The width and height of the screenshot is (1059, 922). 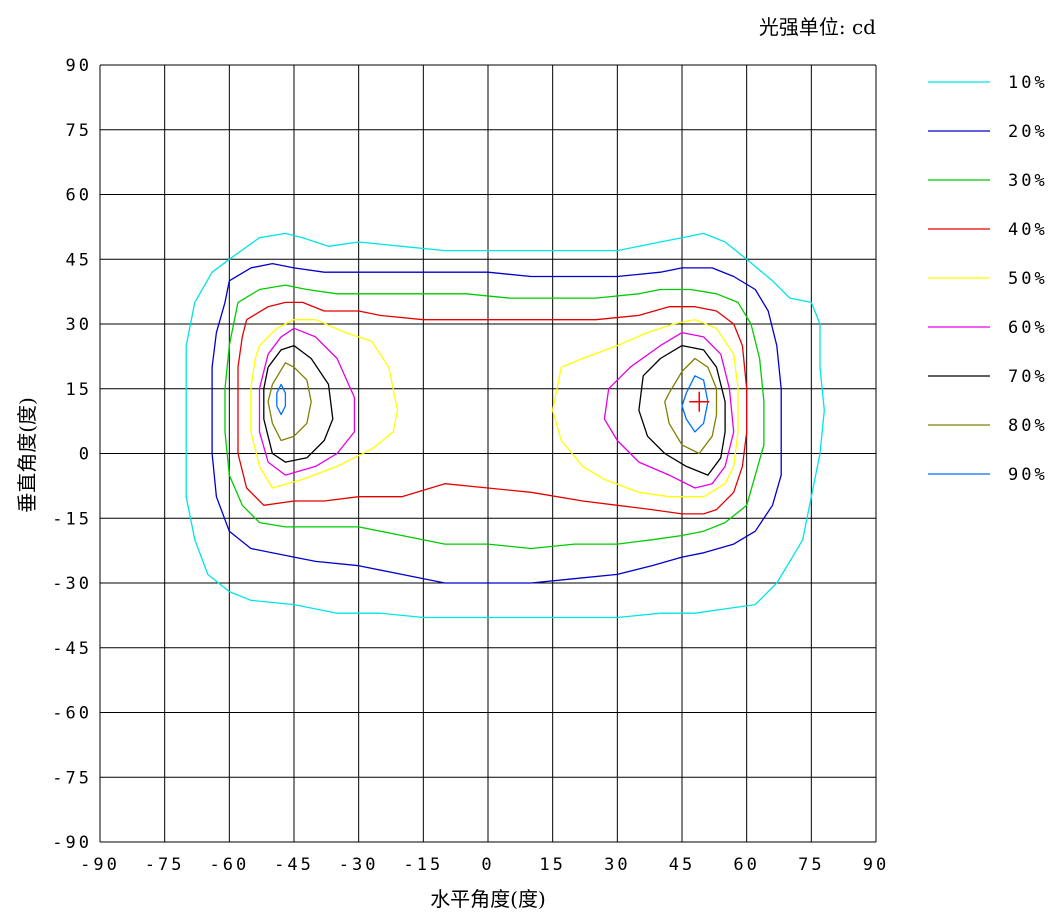 I want to click on x-tick-label: 30, so click(x=617, y=865).